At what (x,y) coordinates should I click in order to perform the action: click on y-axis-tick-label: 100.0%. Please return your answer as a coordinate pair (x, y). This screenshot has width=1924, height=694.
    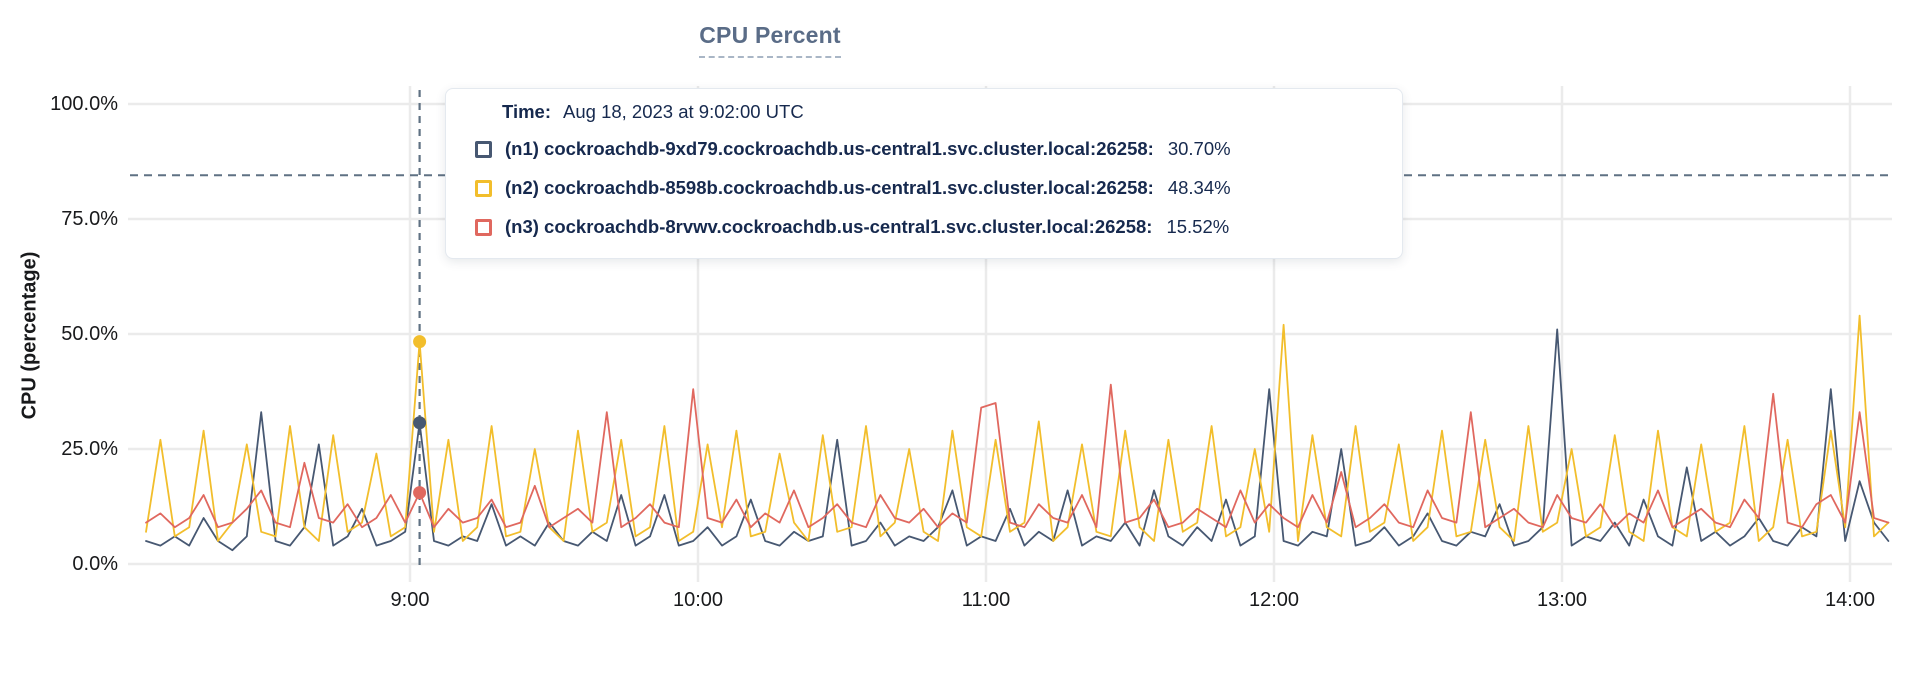
    Looking at the image, I should click on (84, 104).